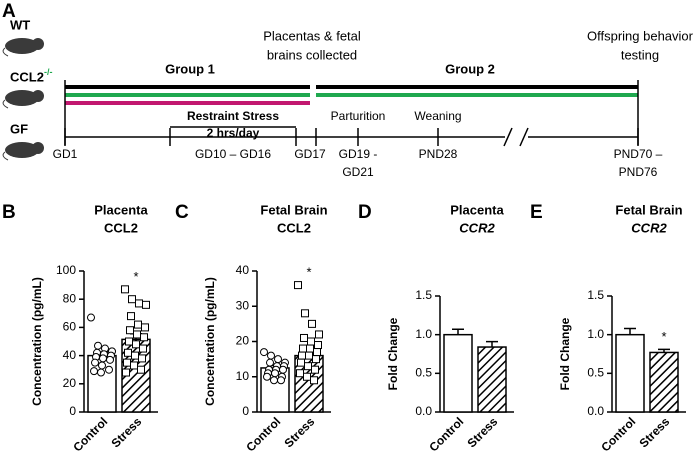 This screenshot has width=698, height=456. What do you see at coordinates (233, 116) in the screenshot?
I see `stress-label: Restraint Stress` at bounding box center [233, 116].